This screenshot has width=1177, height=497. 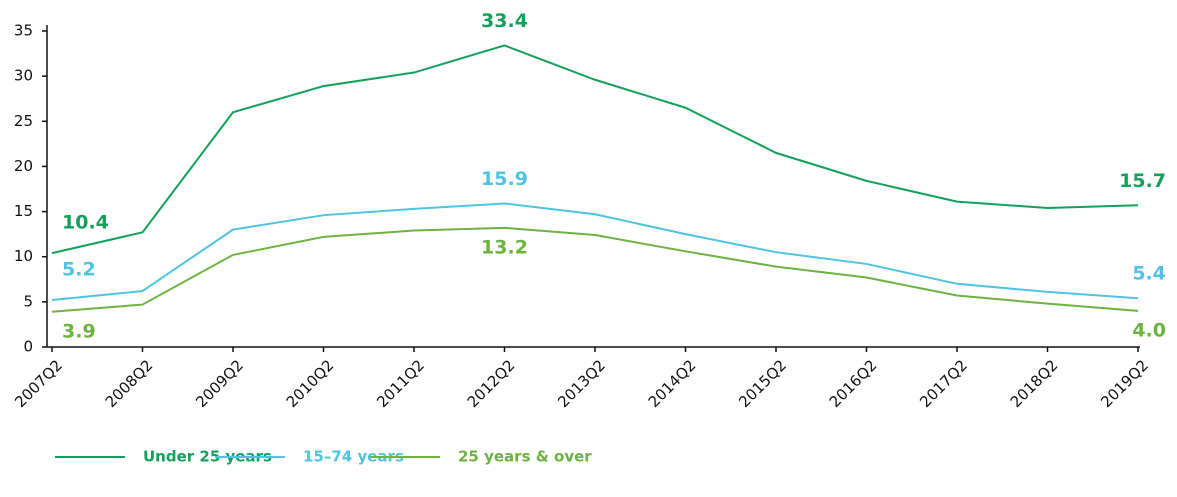 What do you see at coordinates (581, 383) in the screenshot?
I see `x-tick-label: 2013Q2` at bounding box center [581, 383].